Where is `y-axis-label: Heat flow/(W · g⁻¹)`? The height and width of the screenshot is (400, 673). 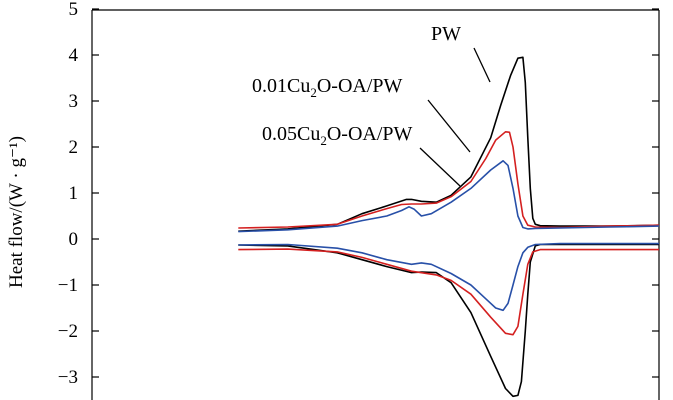 y-axis-label: Heat flow/(W · g⁻¹) is located at coordinates (16, 212).